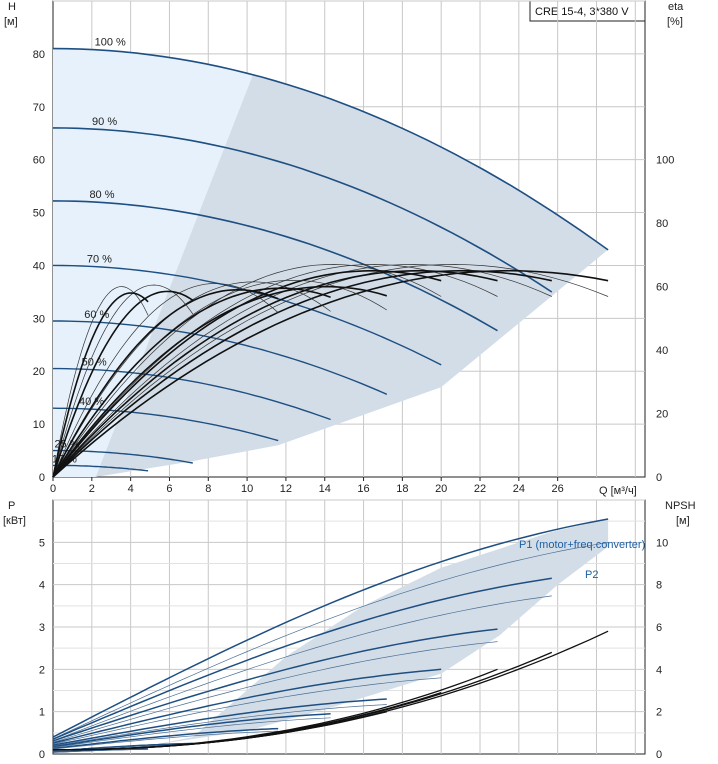 This screenshot has height=764, width=718. What do you see at coordinates (676, 7) in the screenshot?
I see `eta-axis-title: eta` at bounding box center [676, 7].